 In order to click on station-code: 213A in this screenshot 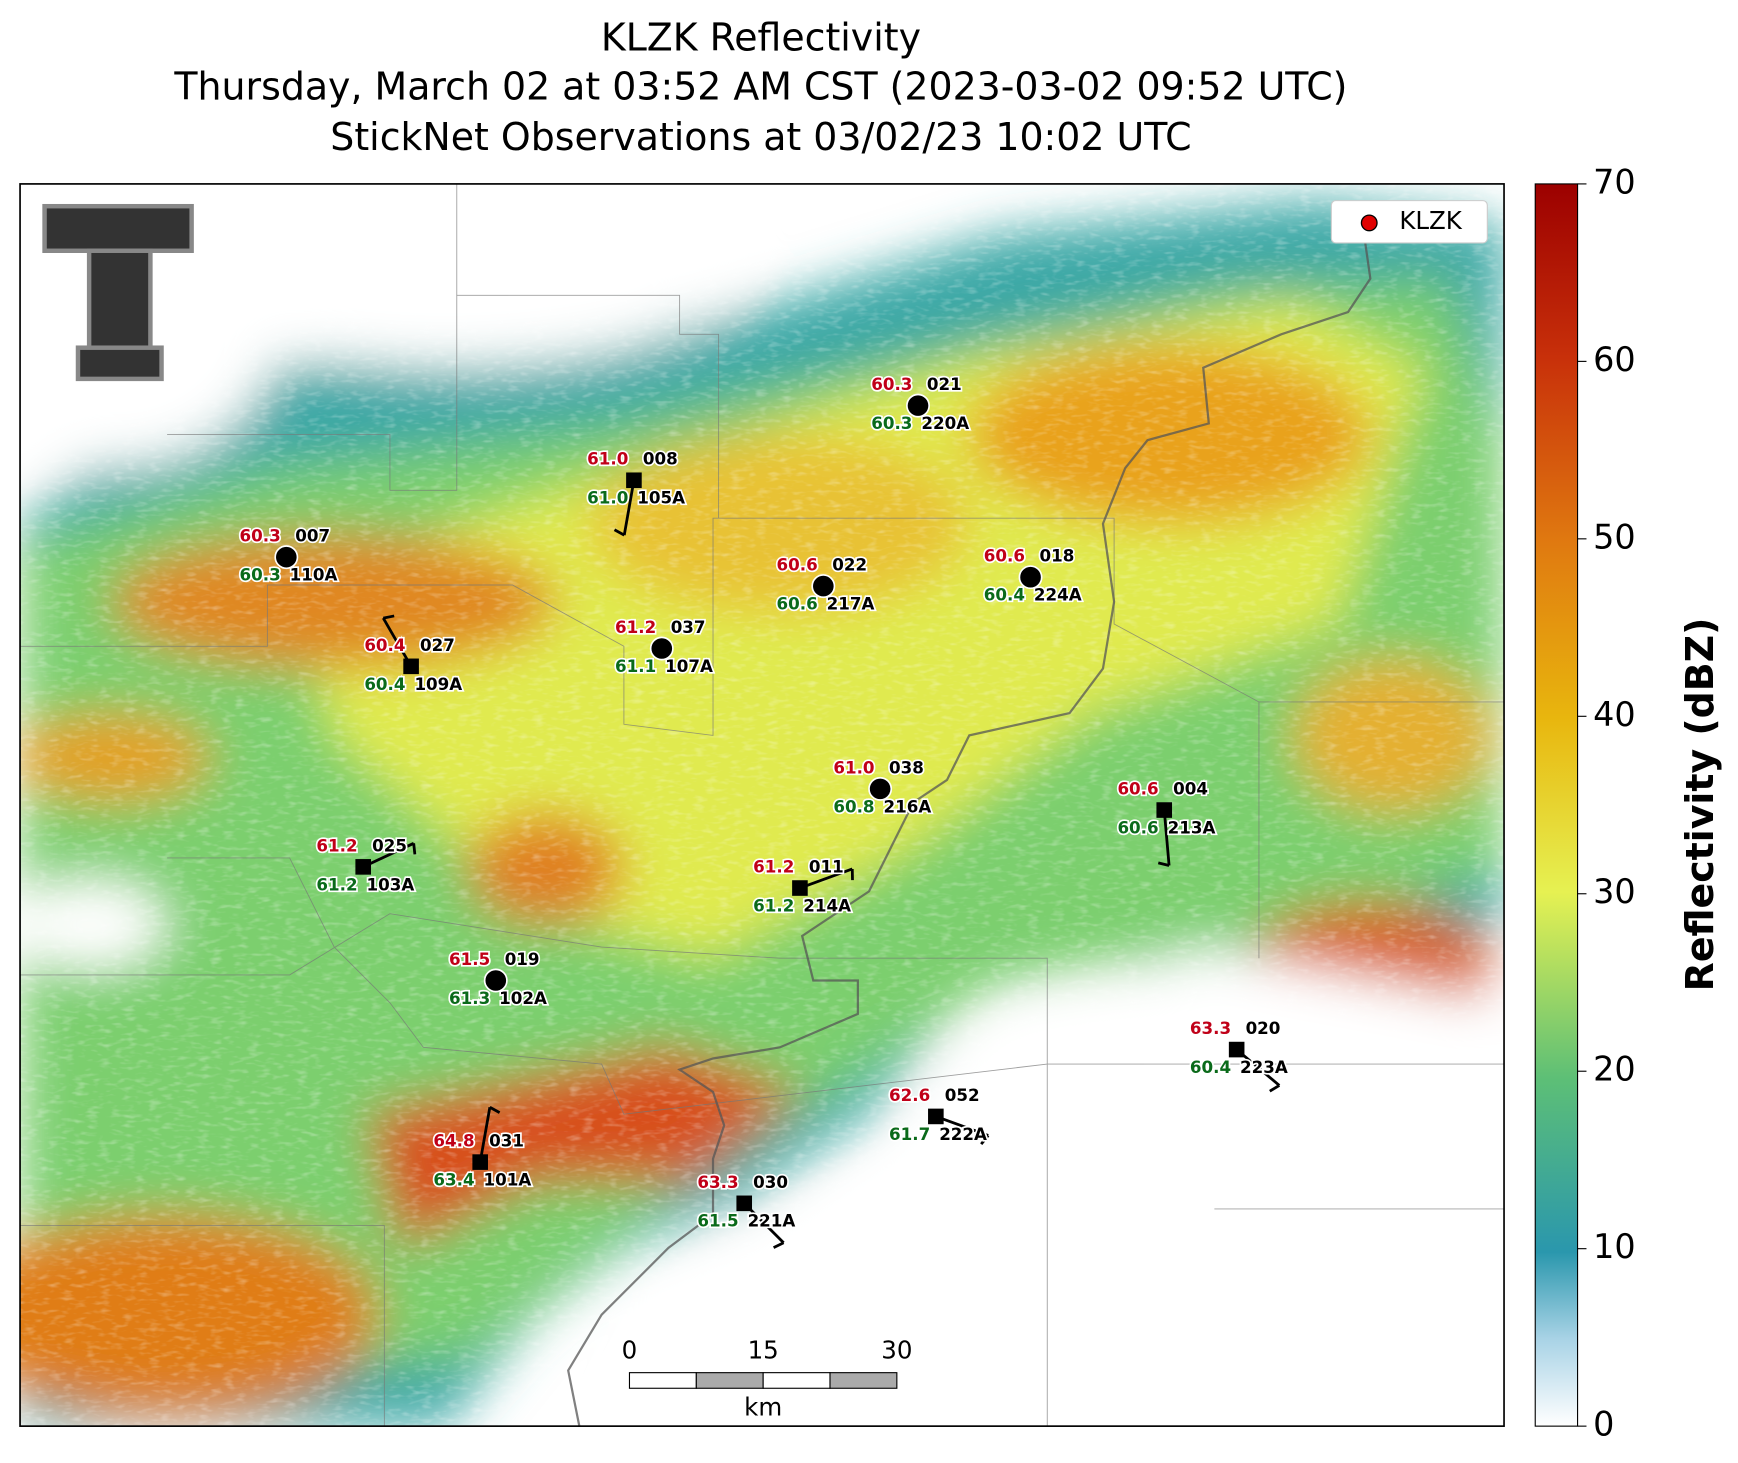, I will do `click(1192, 827)`.